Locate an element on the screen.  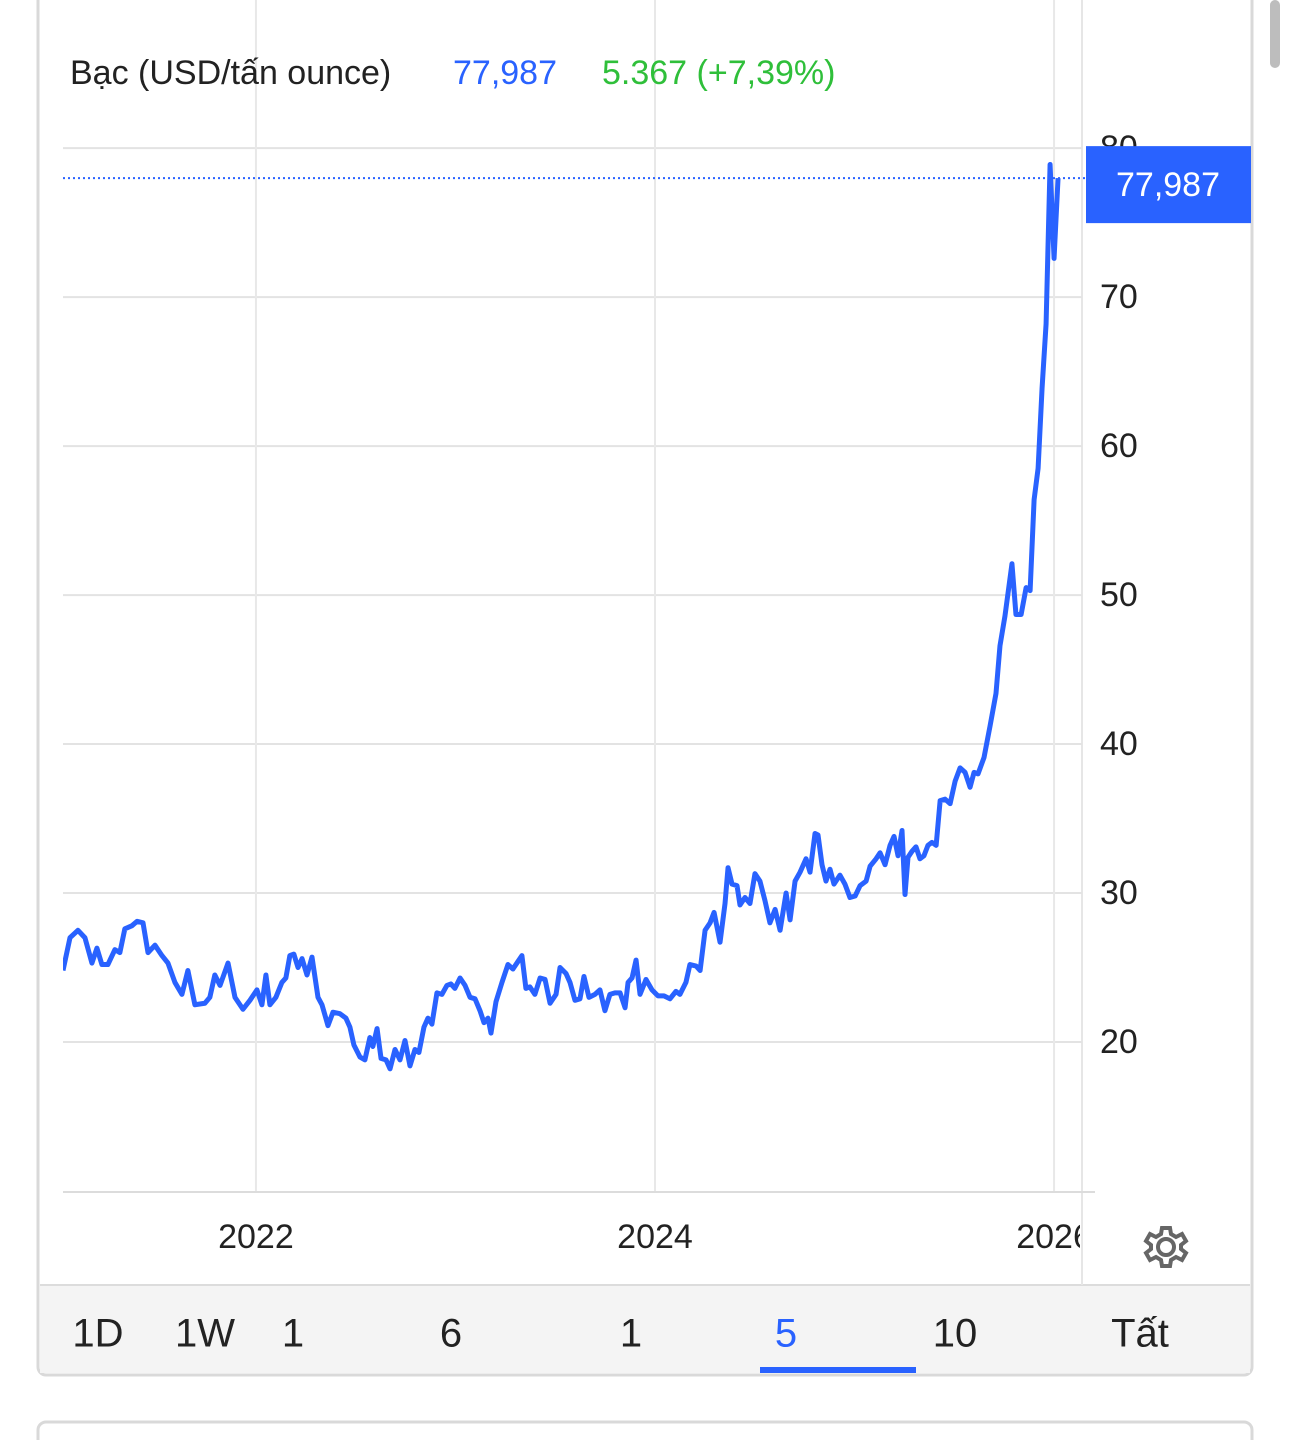
change-label: 5.367 (+7,39%) is located at coordinates (718, 73).